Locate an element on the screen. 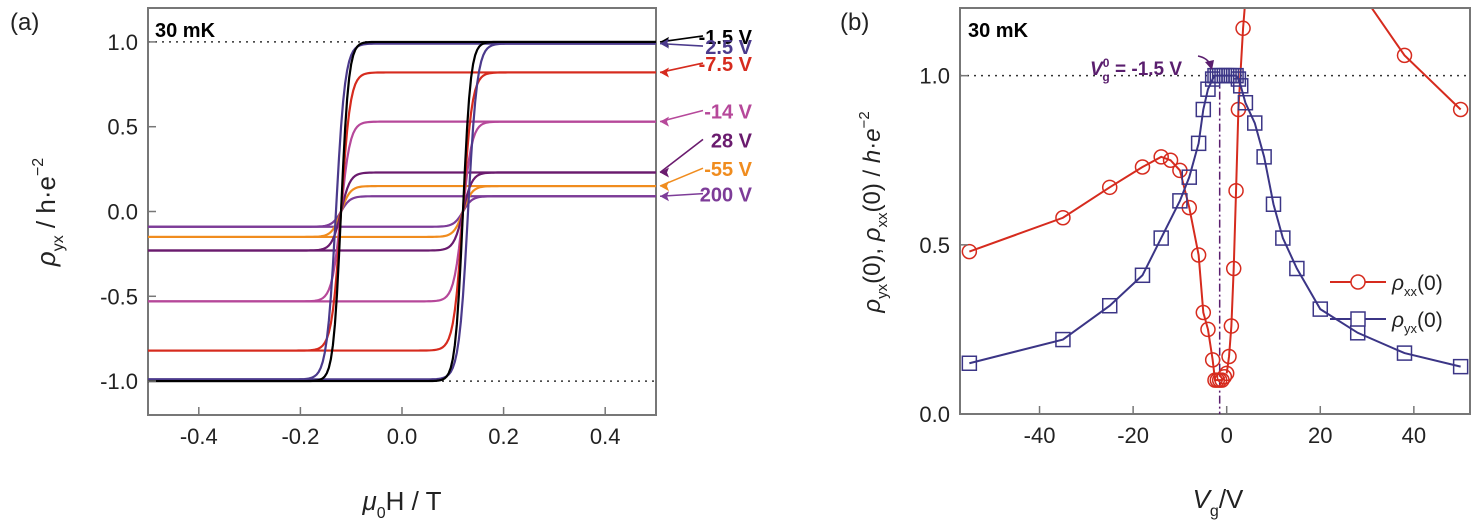  curve-sweep-down is located at coordinates (402, 211).